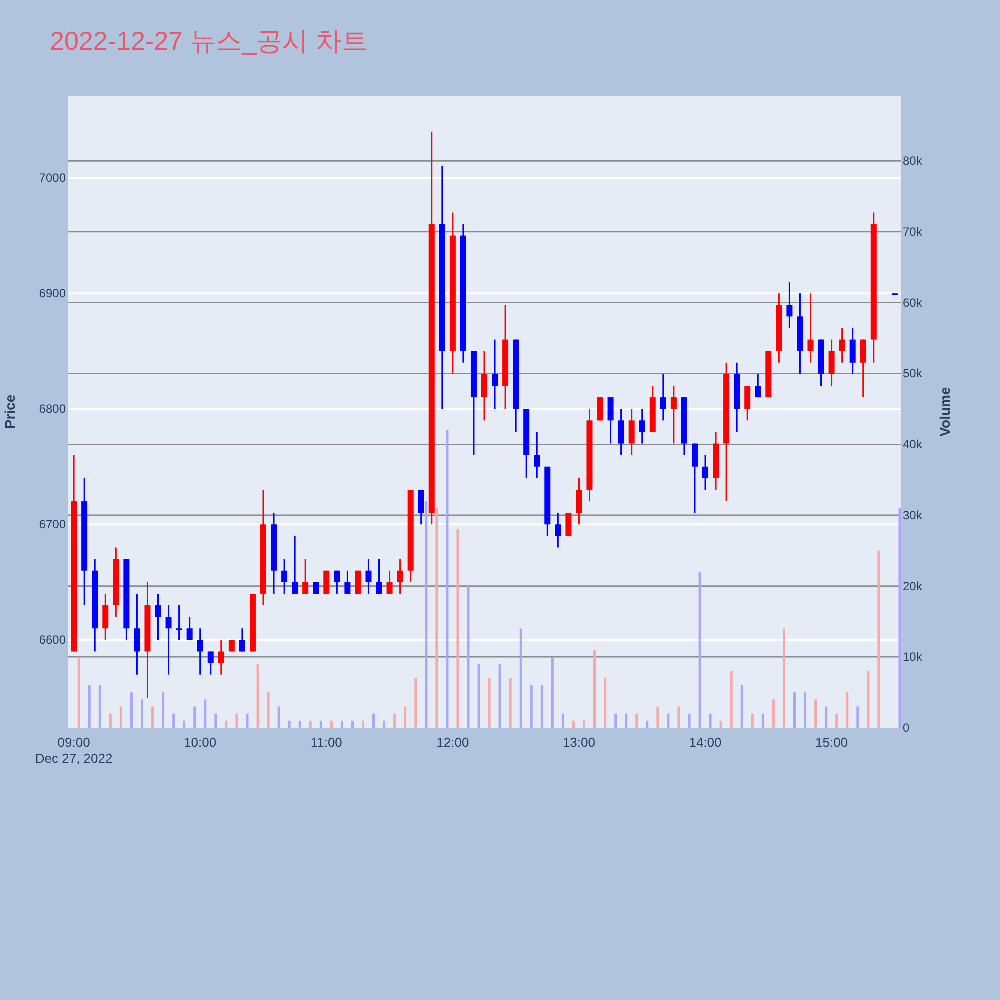 The width and height of the screenshot is (1000, 1000). What do you see at coordinates (200, 742) in the screenshot?
I see `x-tick-label: 10:00` at bounding box center [200, 742].